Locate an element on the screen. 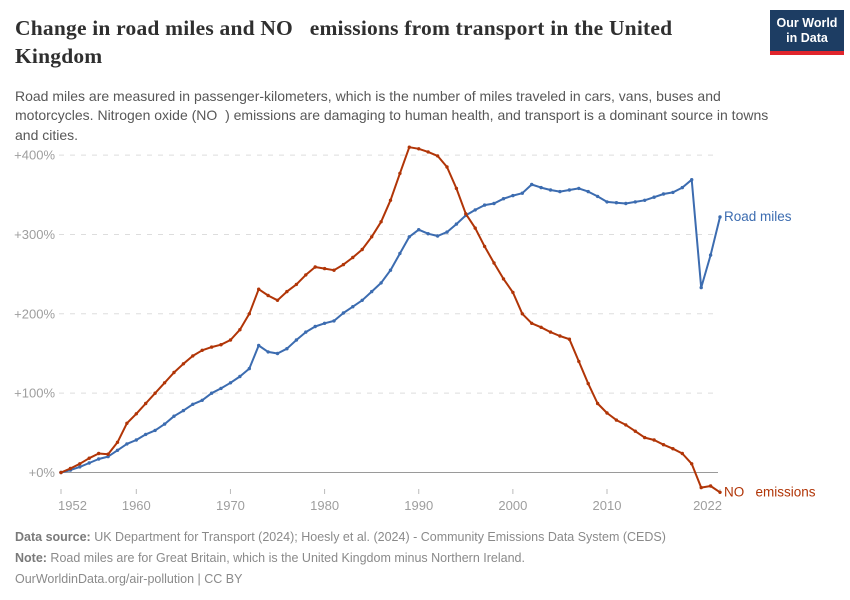  owid-logo: Our World in Data is located at coordinates (807, 32).